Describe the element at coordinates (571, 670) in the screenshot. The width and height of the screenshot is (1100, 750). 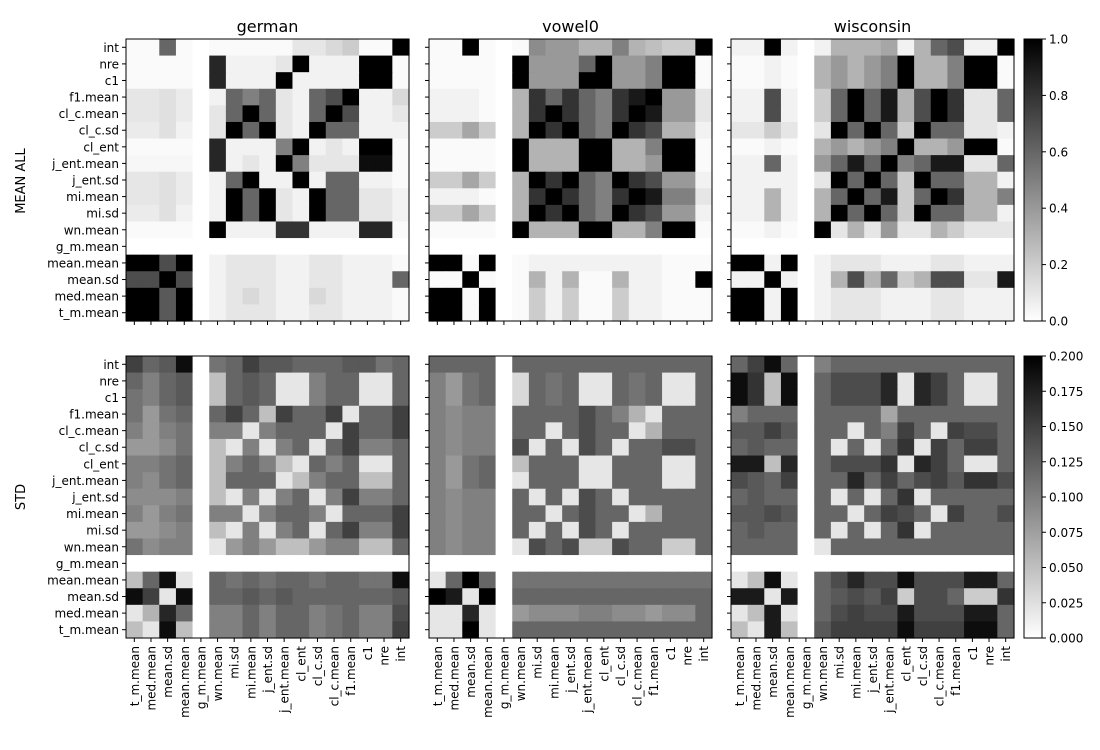
I see `col-tick-label: j_ent.sd` at that location.